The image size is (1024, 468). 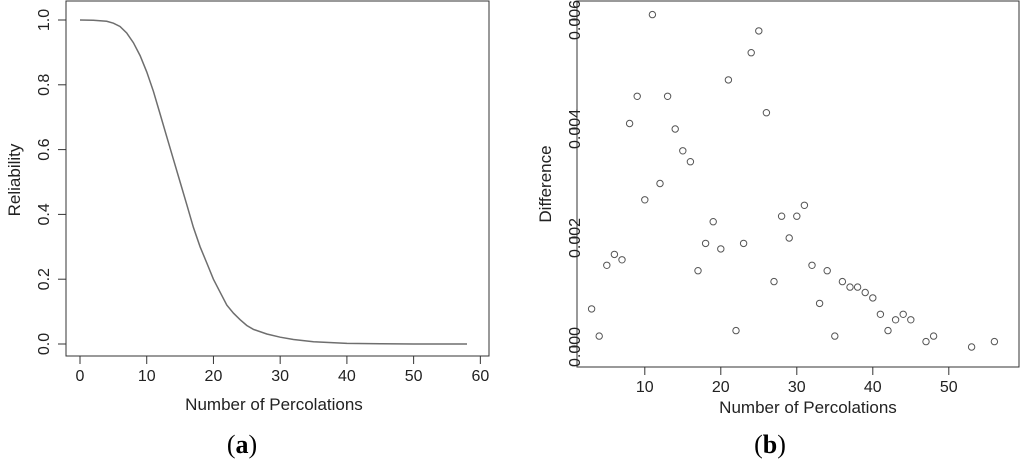 I want to click on panel-b-y-tick-label: 0.004, so click(x=575, y=129).